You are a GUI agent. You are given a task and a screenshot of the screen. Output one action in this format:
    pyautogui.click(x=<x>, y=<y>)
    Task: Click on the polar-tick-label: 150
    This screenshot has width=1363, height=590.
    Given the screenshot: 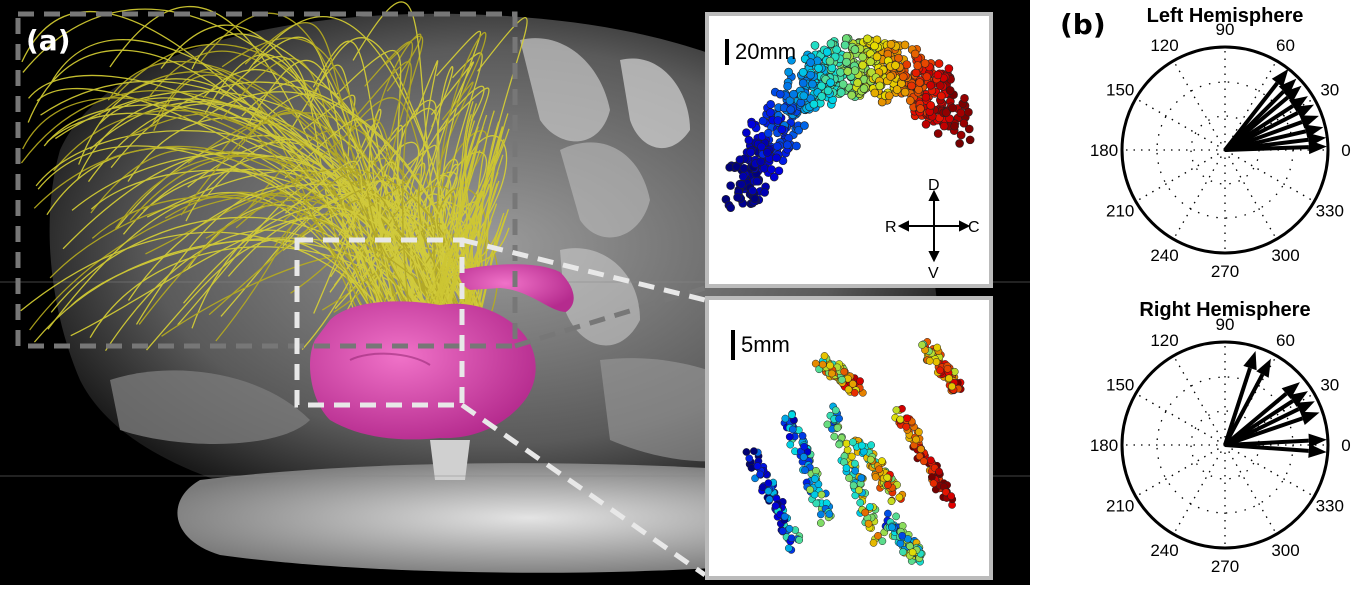 What is the action you would take?
    pyautogui.click(x=1120, y=385)
    